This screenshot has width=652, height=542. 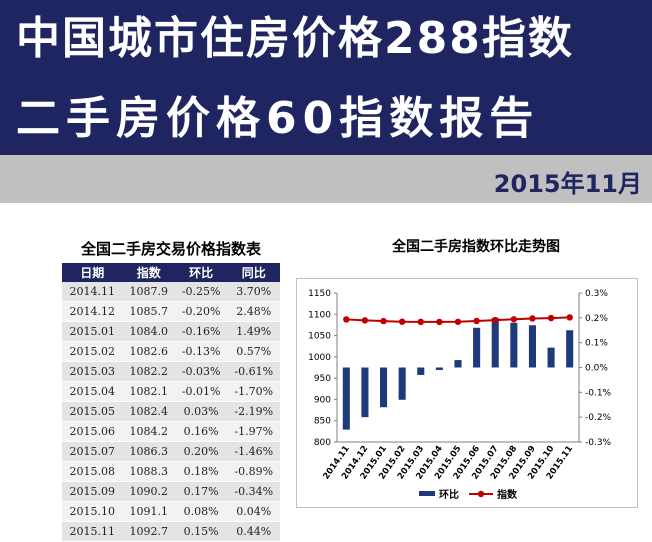 What do you see at coordinates (148, 331) in the screenshot?
I see `table-cell: 1084.0` at bounding box center [148, 331].